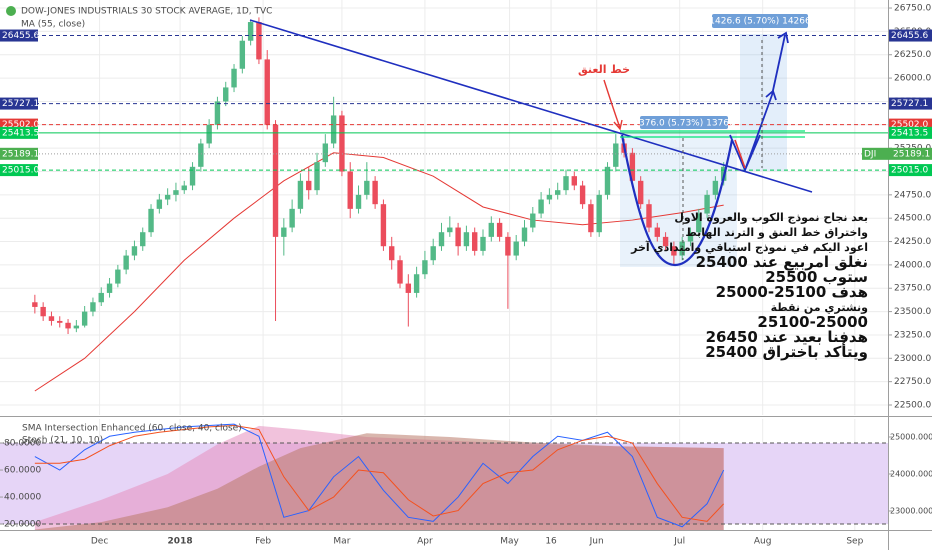  Describe the element at coordinates (763, 102) in the screenshot. I see `measure-area` at that location.